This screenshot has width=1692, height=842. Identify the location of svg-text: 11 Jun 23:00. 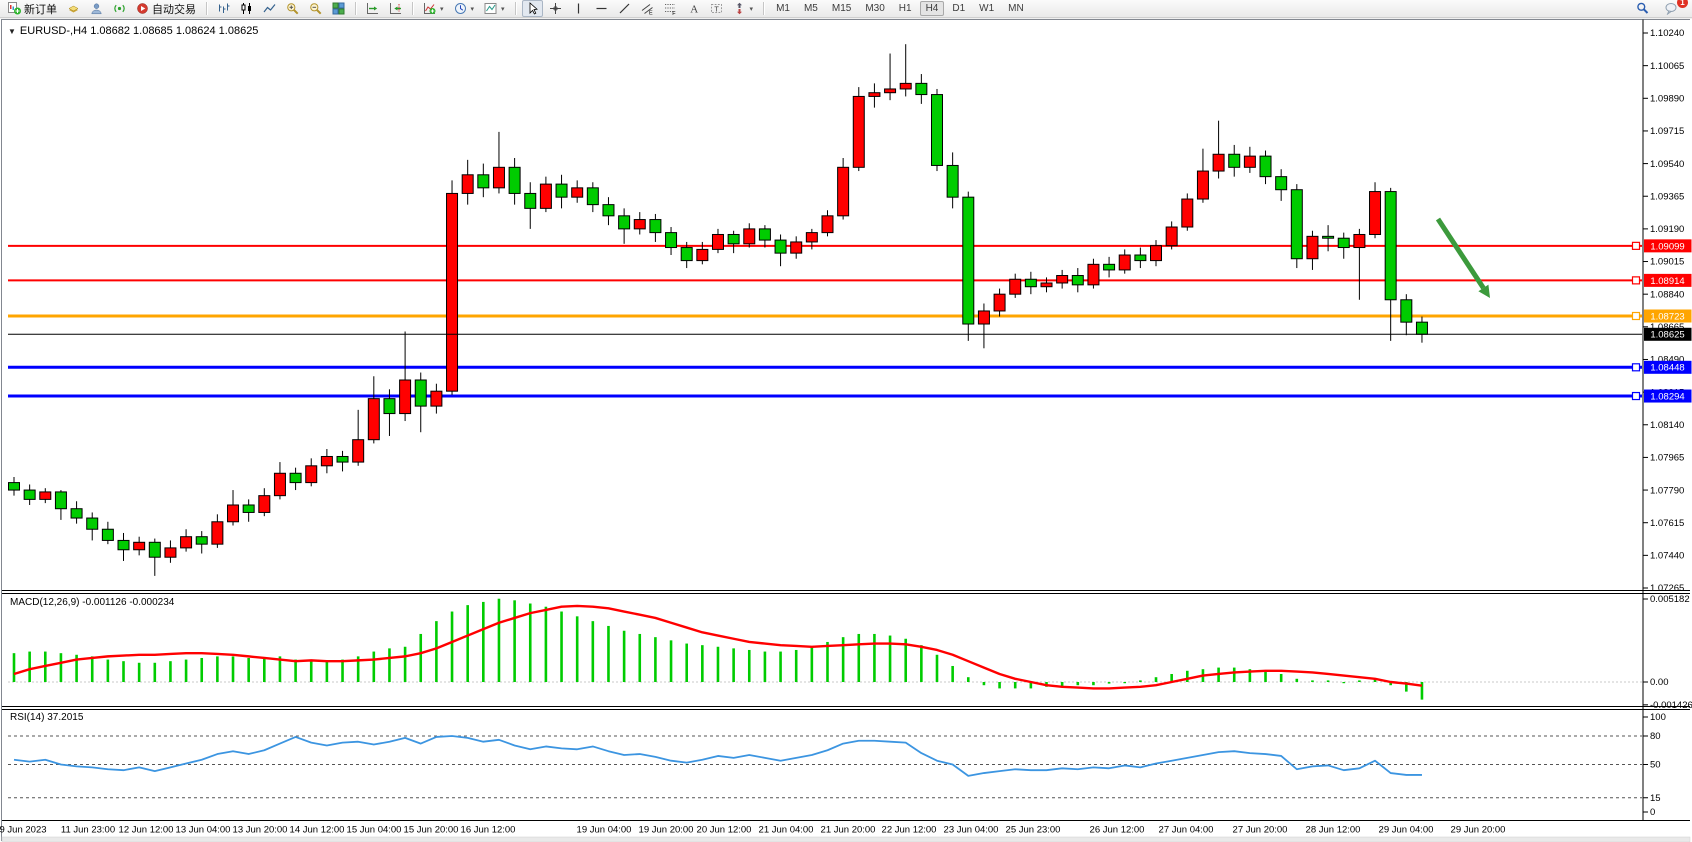
(88, 830).